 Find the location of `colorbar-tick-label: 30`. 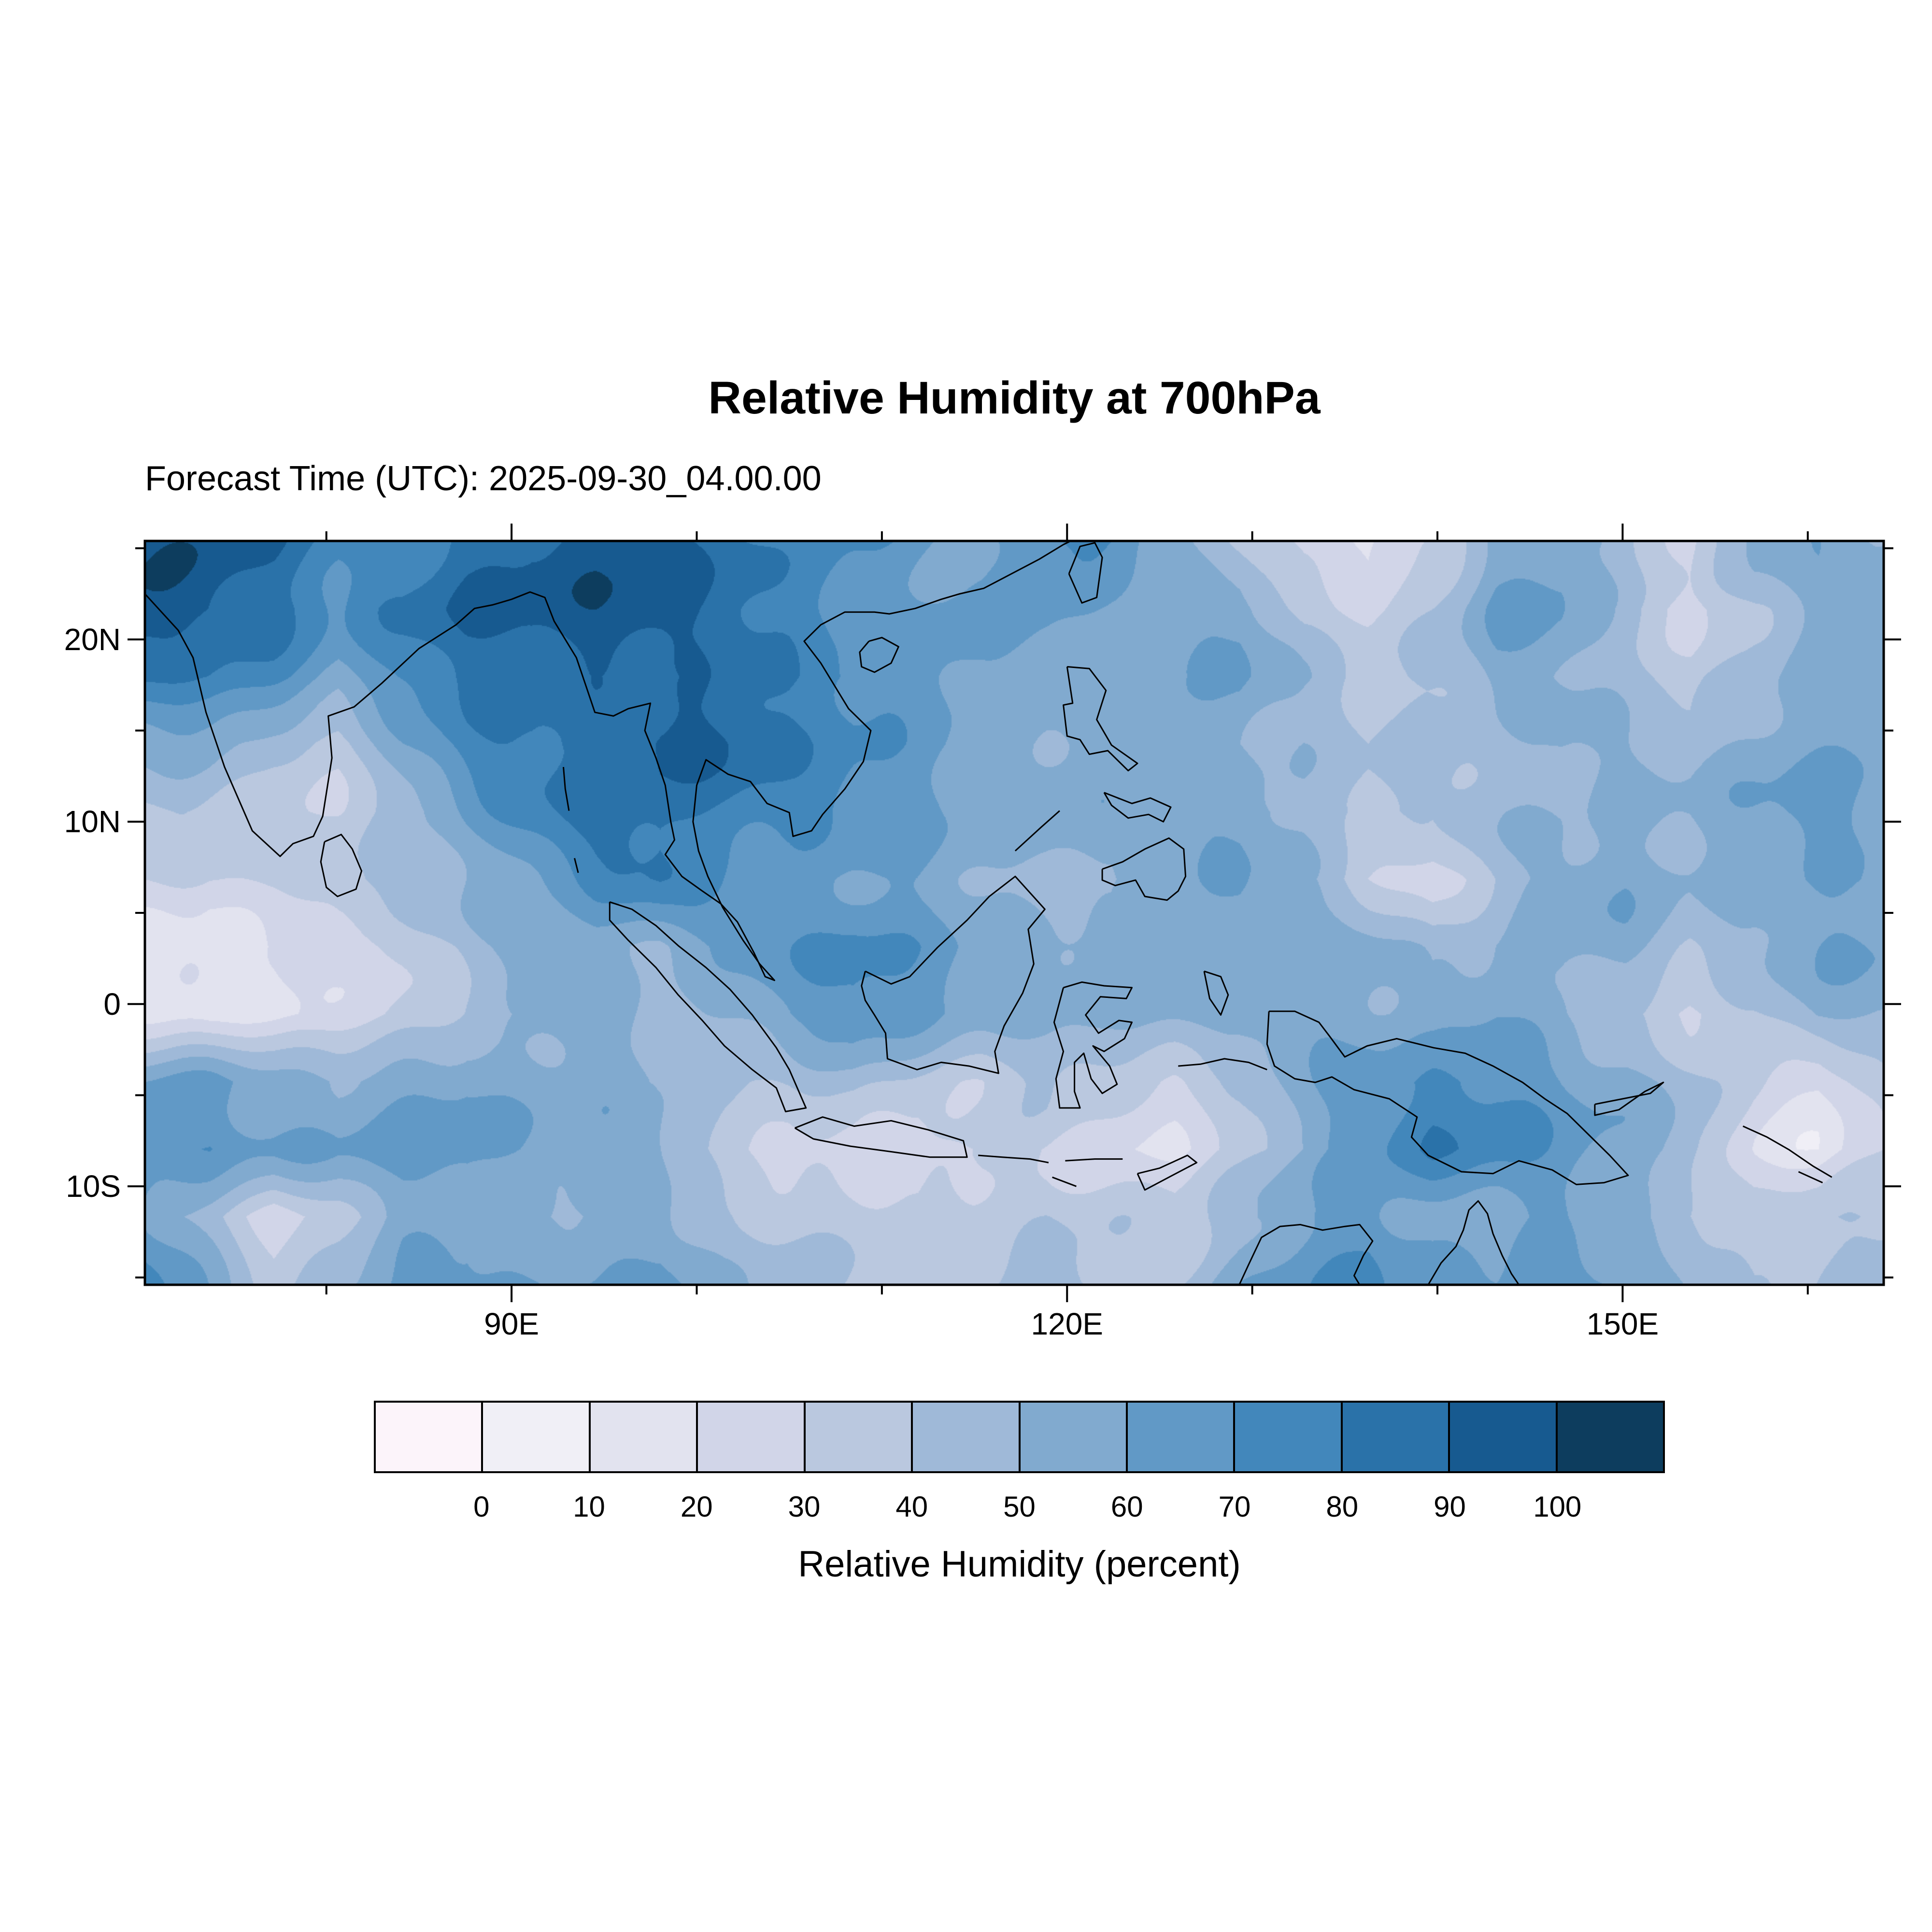

colorbar-tick-label: 30 is located at coordinates (804, 1507).